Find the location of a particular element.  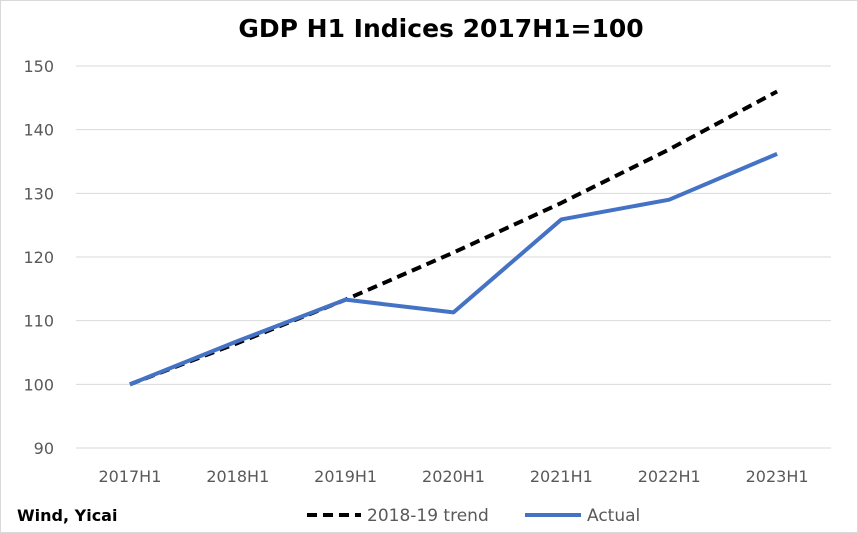

y-tick-label: 110 is located at coordinates (38, 321).